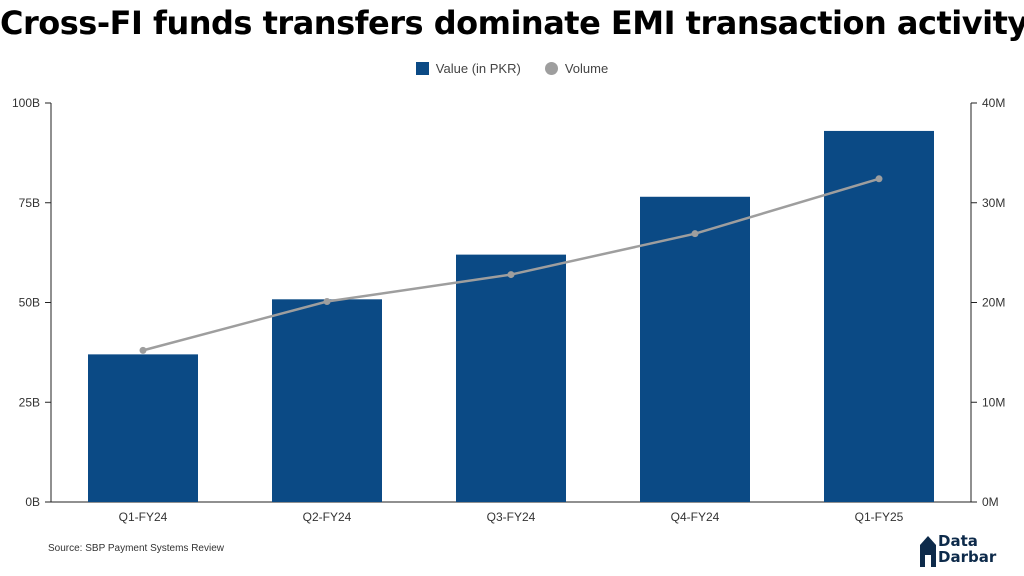  What do you see at coordinates (993, 103) in the screenshot?
I see `y-right-tick-label: 40M` at bounding box center [993, 103].